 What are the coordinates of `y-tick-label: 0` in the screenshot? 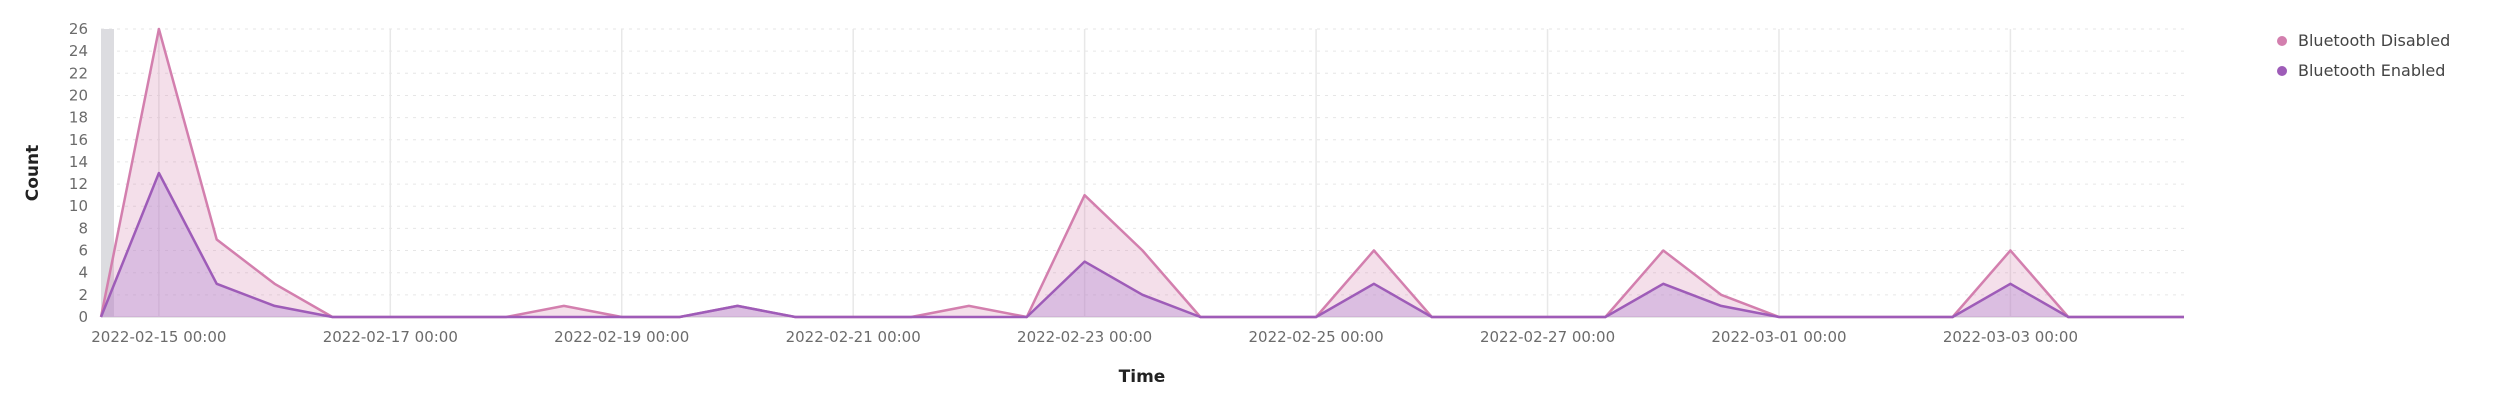 It's located at (83, 317).